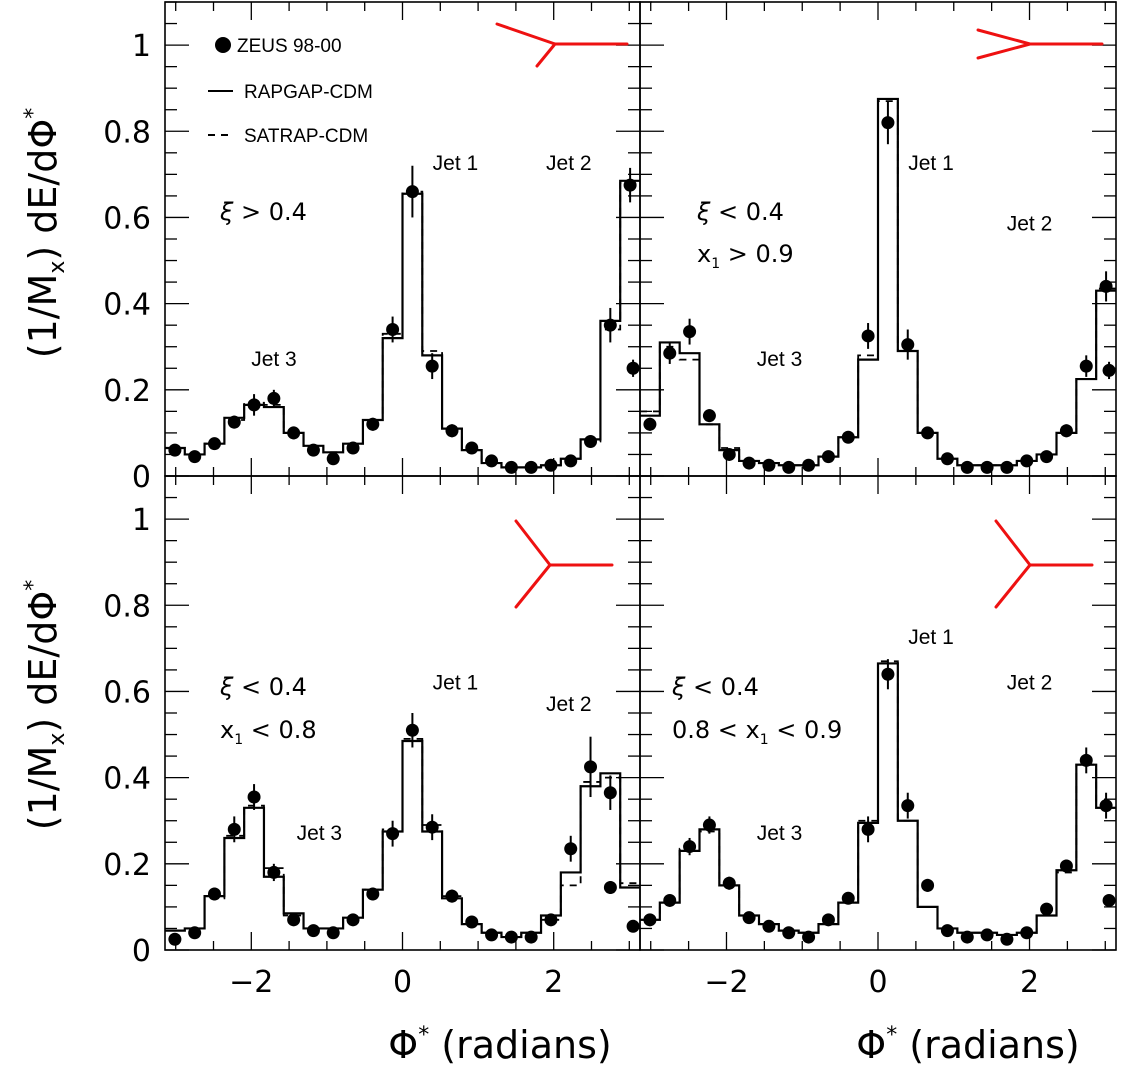  I want to click on x-axis-title-right: Φ* (radians), so click(967, 1045).